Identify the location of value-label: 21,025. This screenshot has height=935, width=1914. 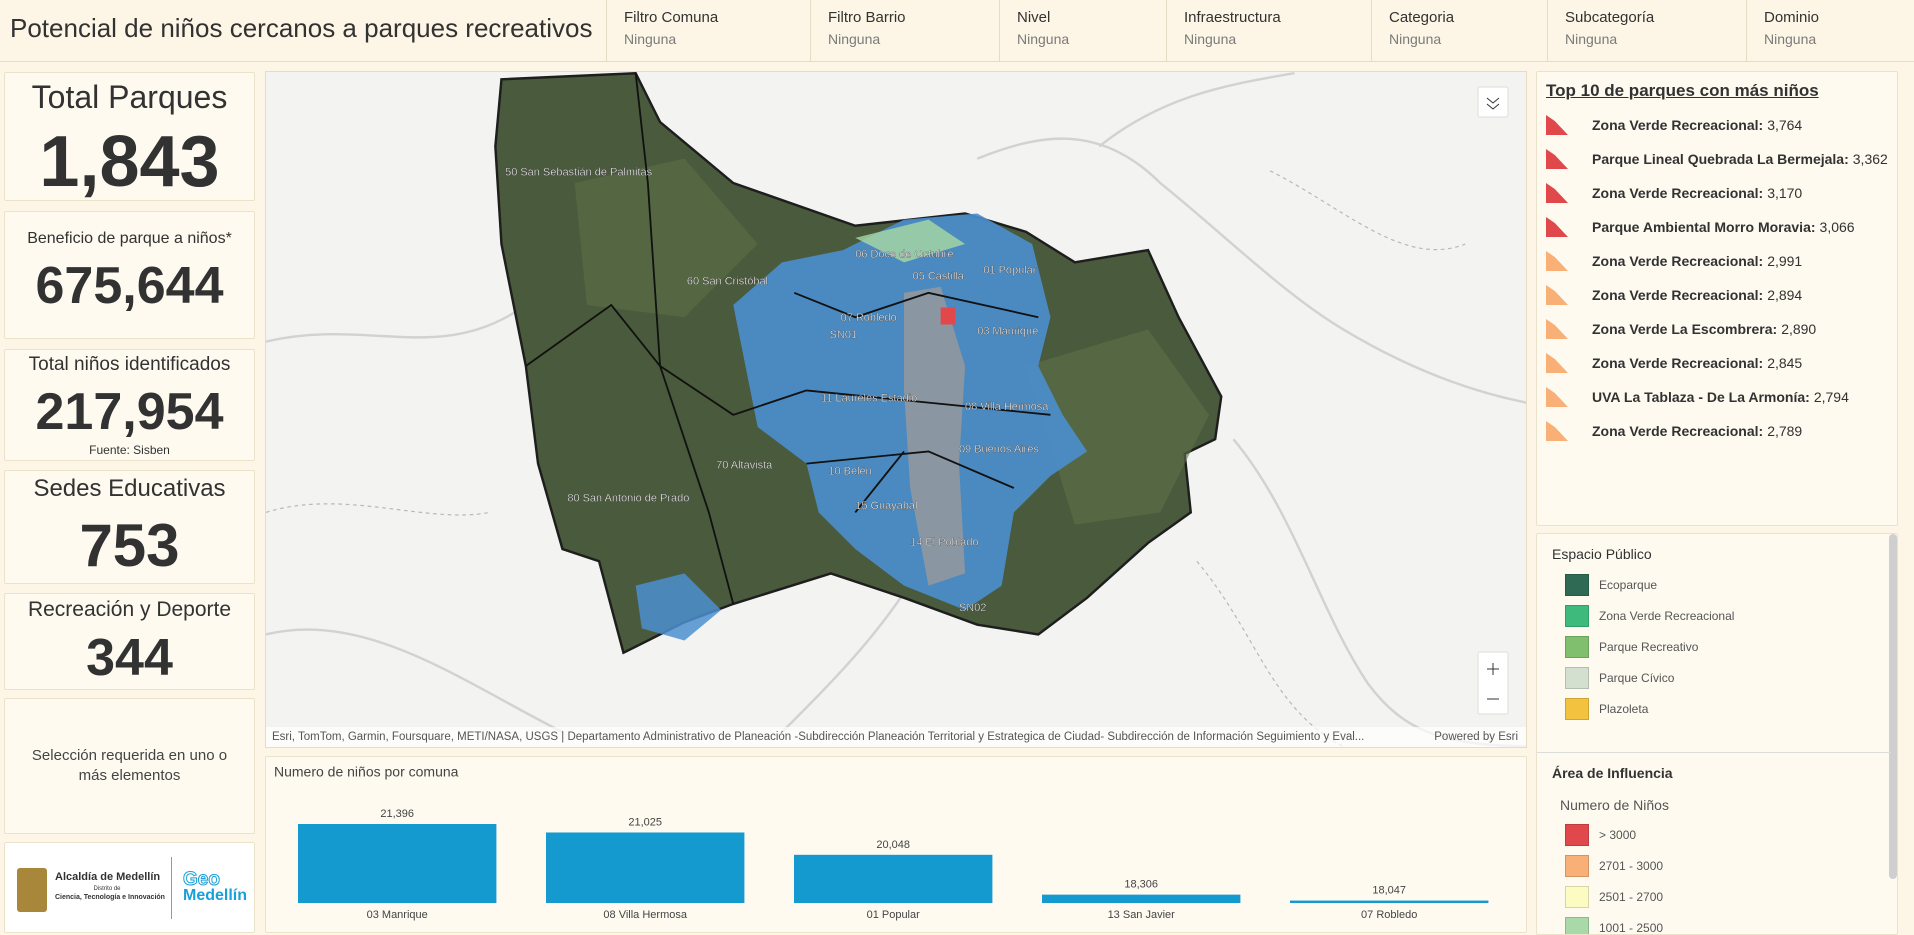
(645, 822).